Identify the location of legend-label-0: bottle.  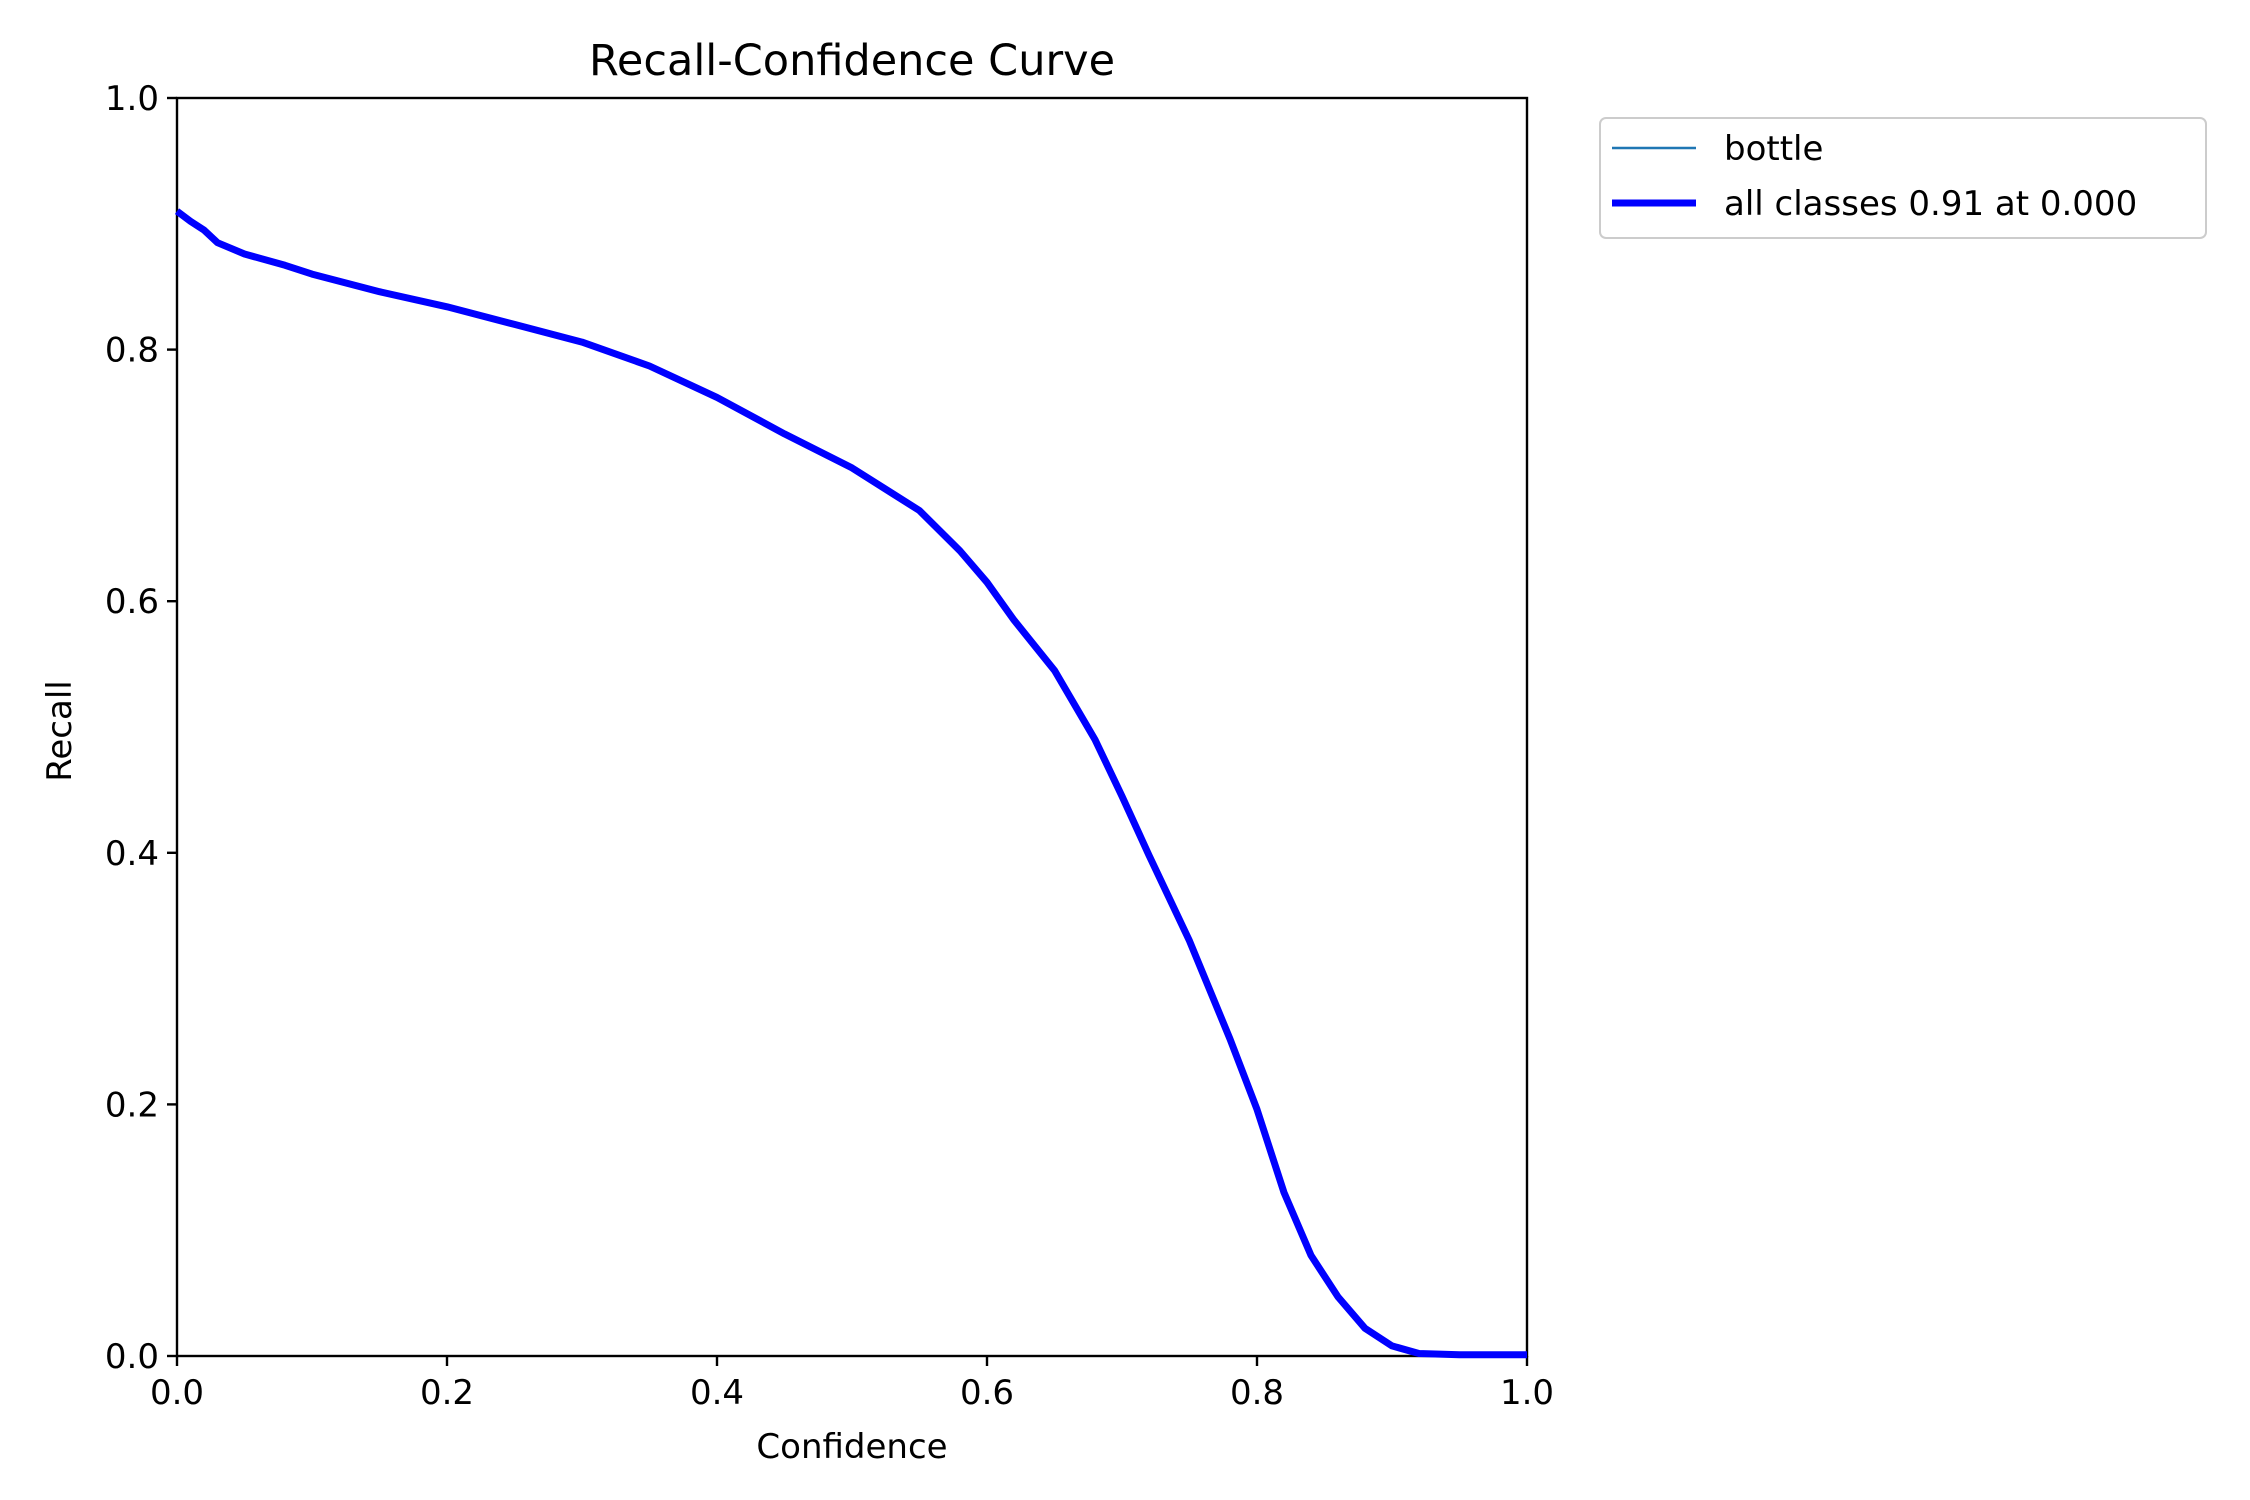
(1773, 149).